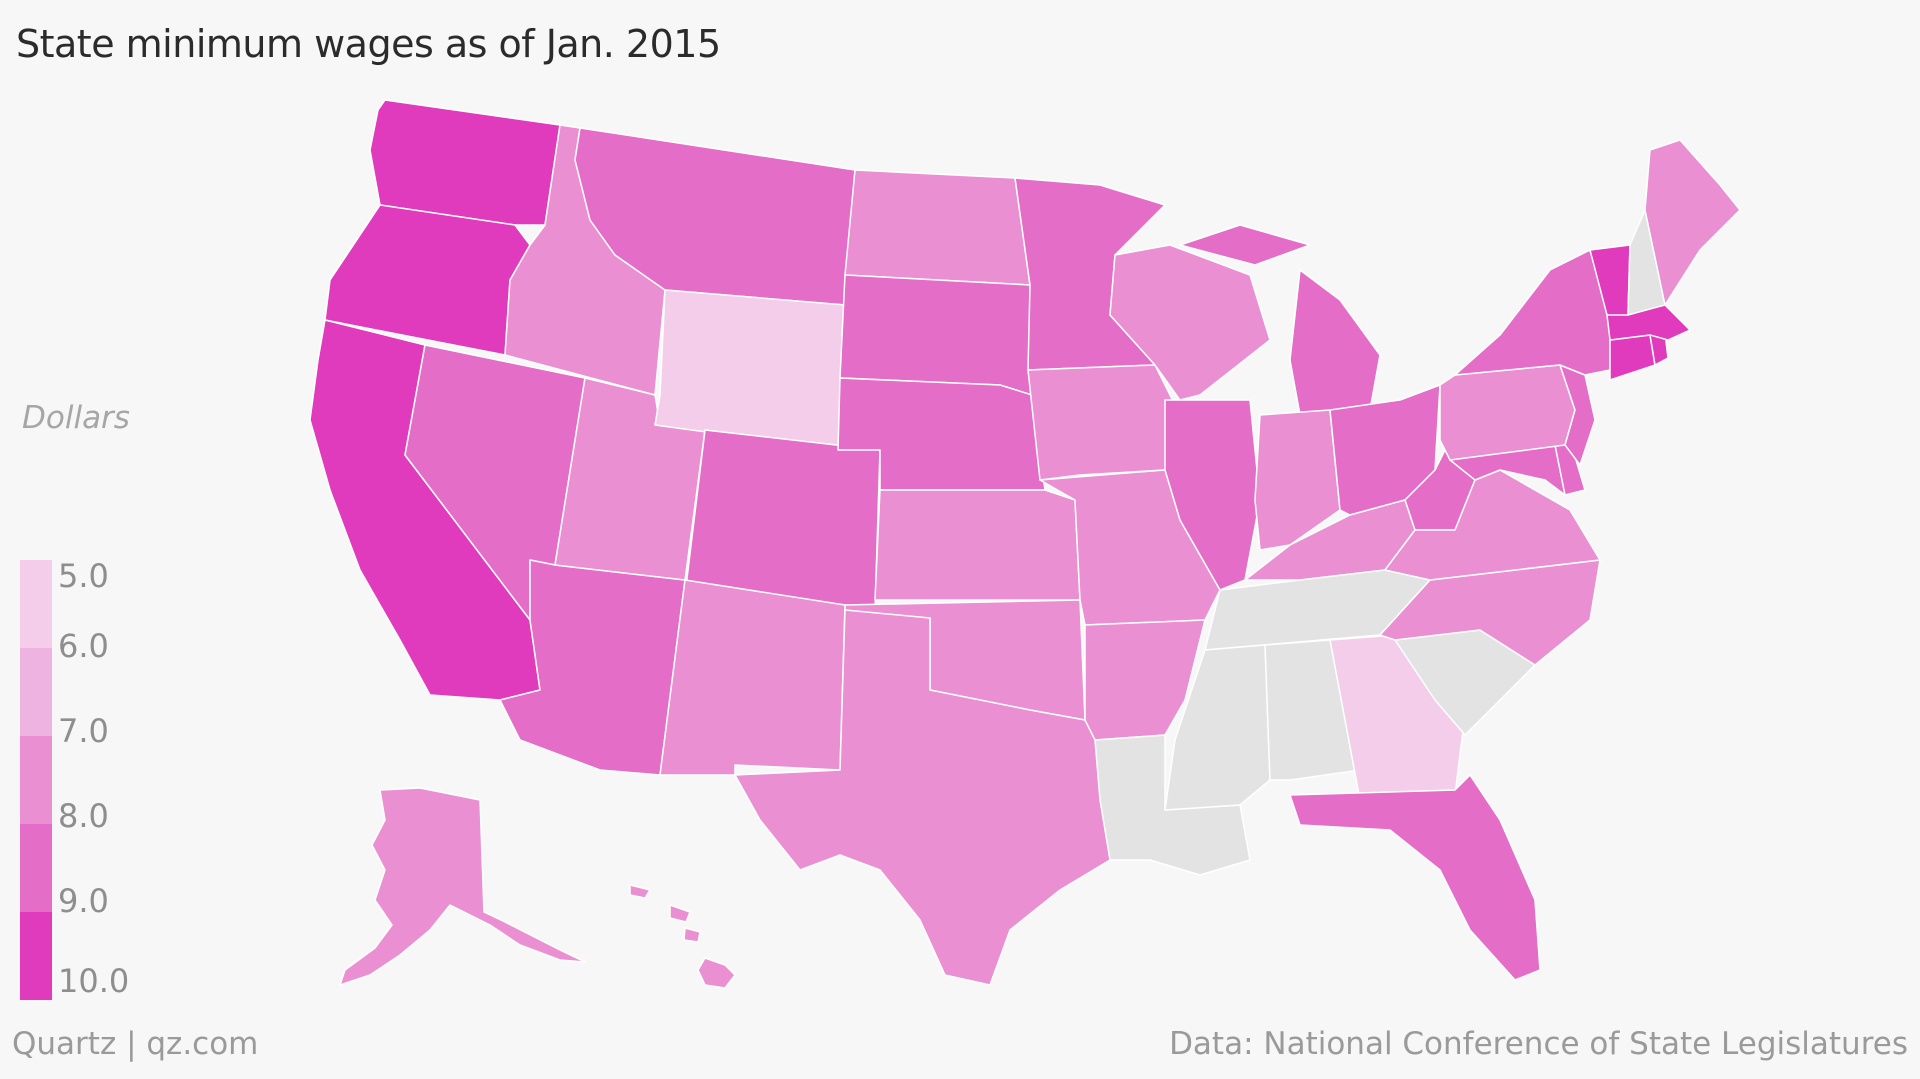 This screenshot has width=1920, height=1079. I want to click on state-la, so click(1172, 805).